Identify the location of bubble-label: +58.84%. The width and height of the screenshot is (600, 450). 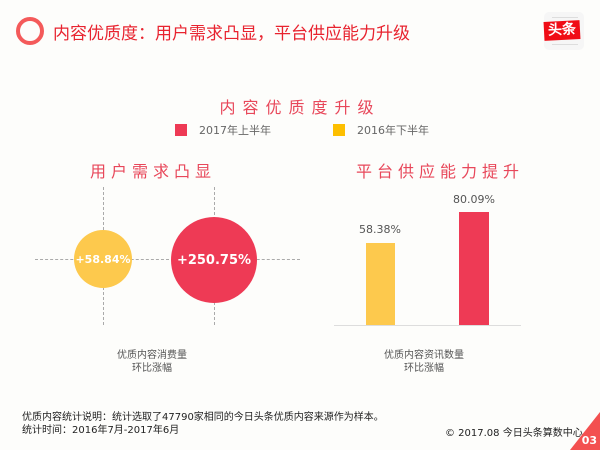
(103, 259).